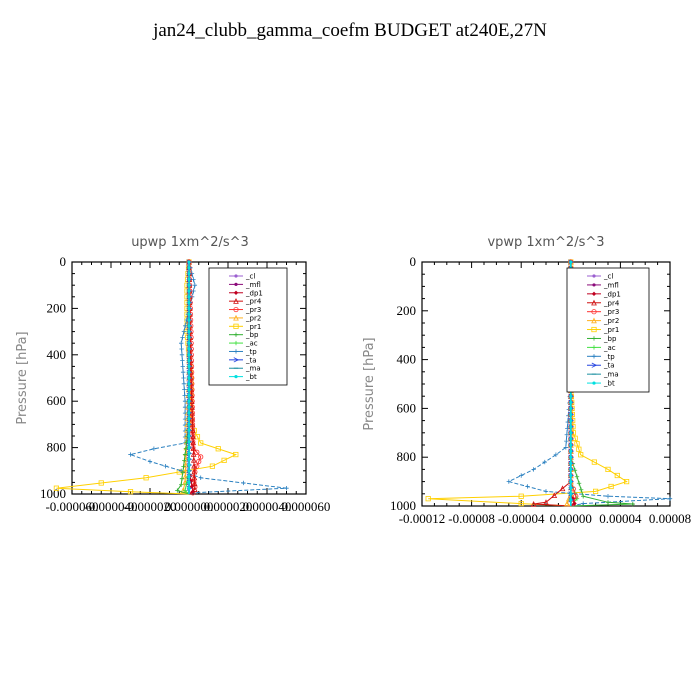  Describe the element at coordinates (407, 407) in the screenshot. I see `y-tick-label: 600` at that location.